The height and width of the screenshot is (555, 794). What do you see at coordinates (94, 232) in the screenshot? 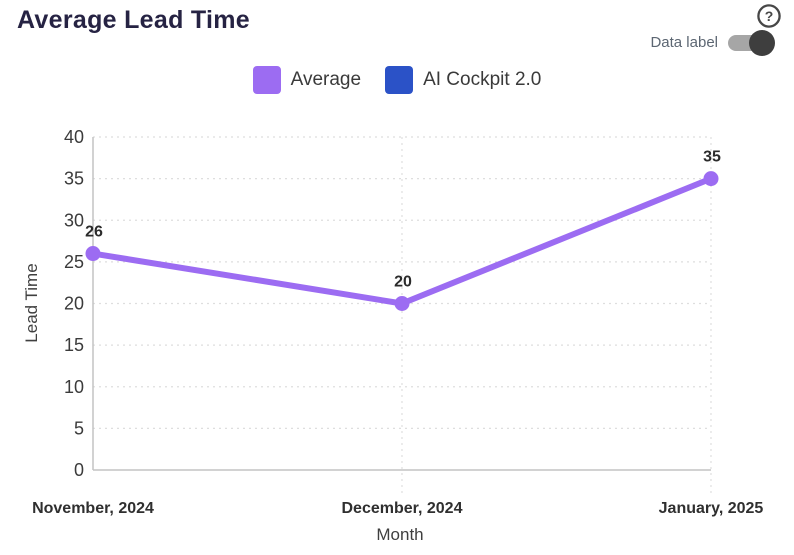
I see `data-point-label: 26` at bounding box center [94, 232].